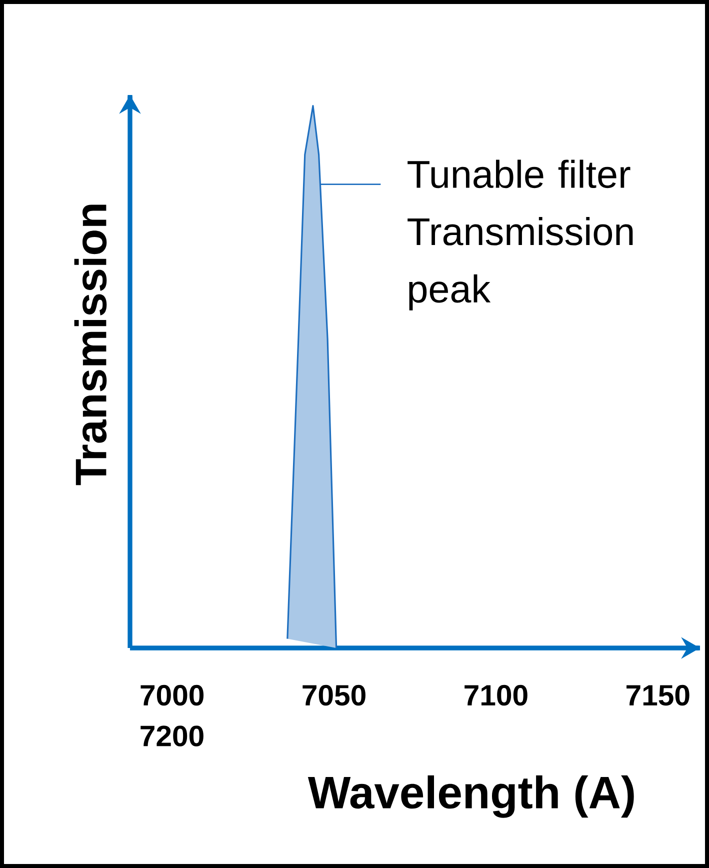 Image resolution: width=709 pixels, height=868 pixels. What do you see at coordinates (471, 796) in the screenshot?
I see `x-axis-title: Wavelength (A)` at bounding box center [471, 796].